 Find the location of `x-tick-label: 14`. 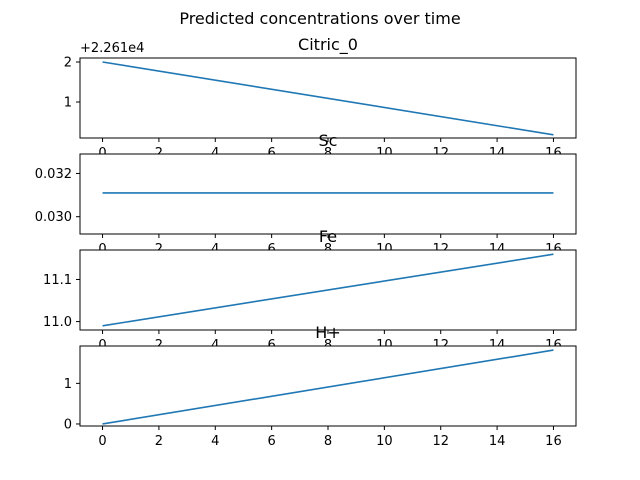

x-tick-label: 14 is located at coordinates (497, 441).